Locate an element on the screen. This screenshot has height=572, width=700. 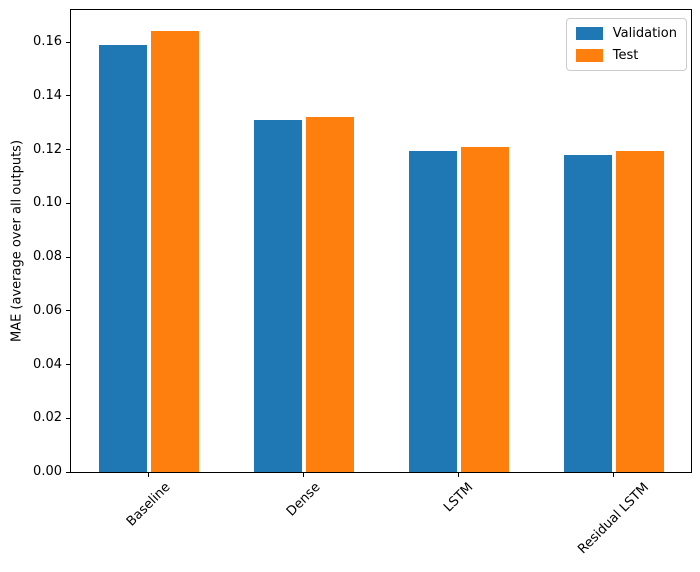
y-tick-label: 0.12 is located at coordinates (47, 149).